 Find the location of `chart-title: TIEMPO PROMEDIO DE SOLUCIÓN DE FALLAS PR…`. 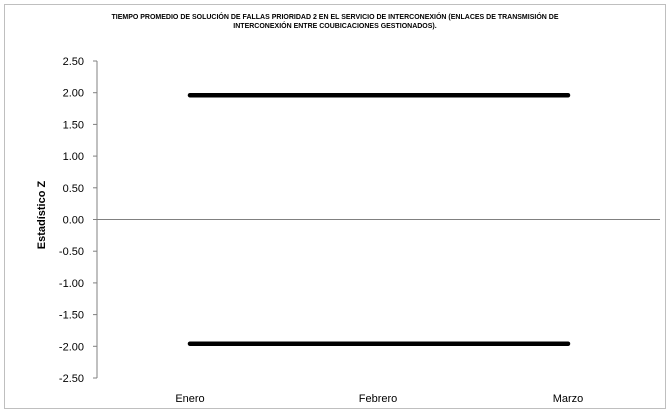

chart-title: TIEMPO PROMEDIO DE SOLUCIÓN DE FALLAS PR… is located at coordinates (335, 22).